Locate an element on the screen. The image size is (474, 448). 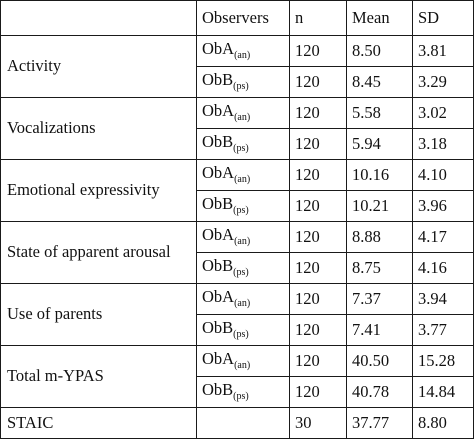
header-cell-sd: SD is located at coordinates (443, 18).